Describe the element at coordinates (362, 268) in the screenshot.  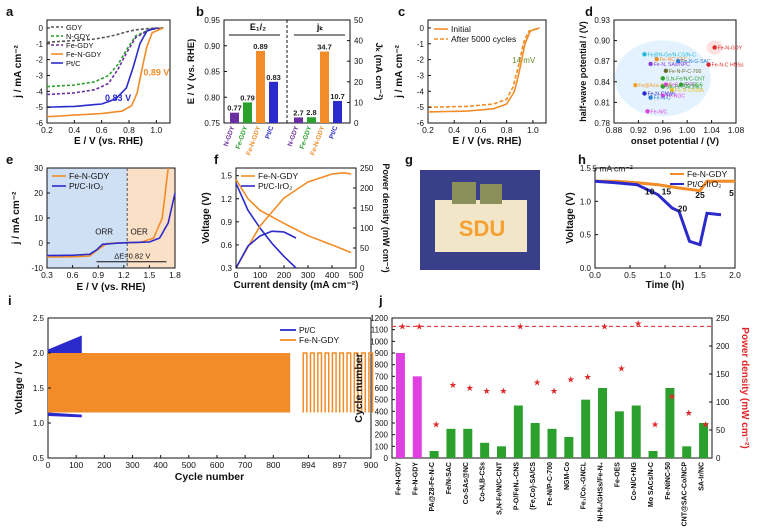
I see `panel-f-y2-tick-label: 0` at that location.